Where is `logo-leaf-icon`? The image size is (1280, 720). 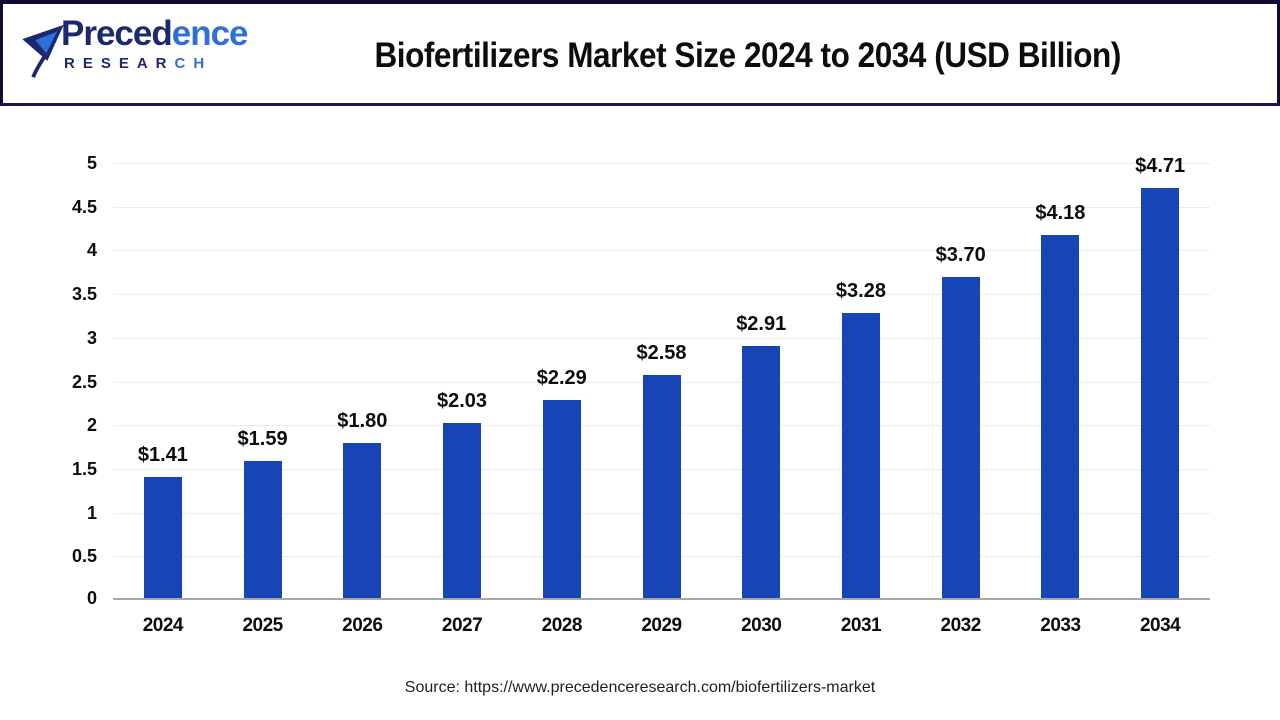
logo-leaf-icon is located at coordinates (43, 51).